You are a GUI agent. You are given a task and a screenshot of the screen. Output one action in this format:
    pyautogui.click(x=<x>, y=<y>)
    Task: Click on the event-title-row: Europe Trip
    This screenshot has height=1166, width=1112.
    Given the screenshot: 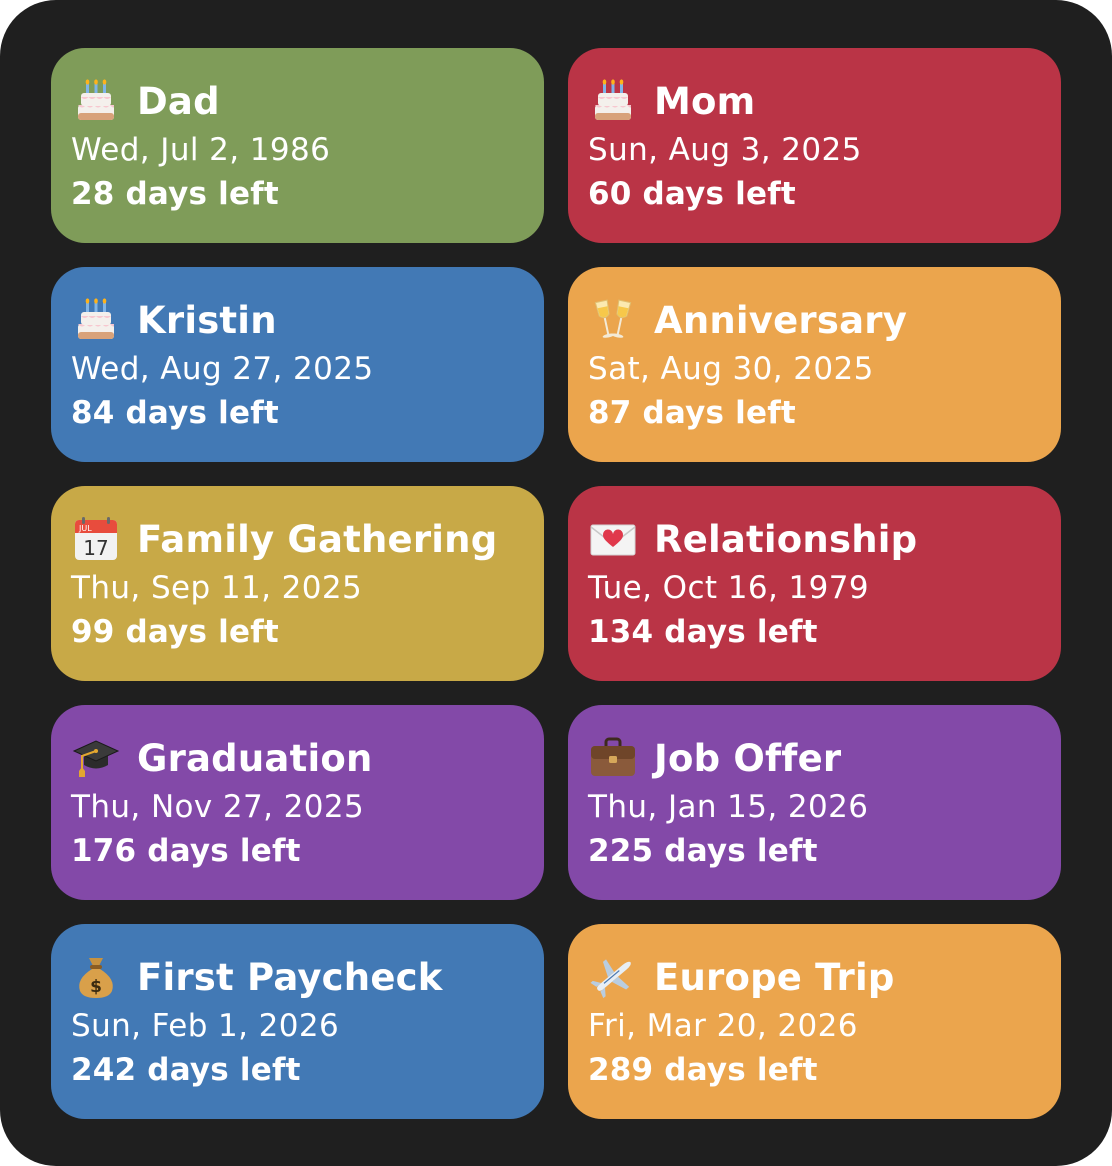 What is the action you would take?
    pyautogui.click(x=814, y=977)
    